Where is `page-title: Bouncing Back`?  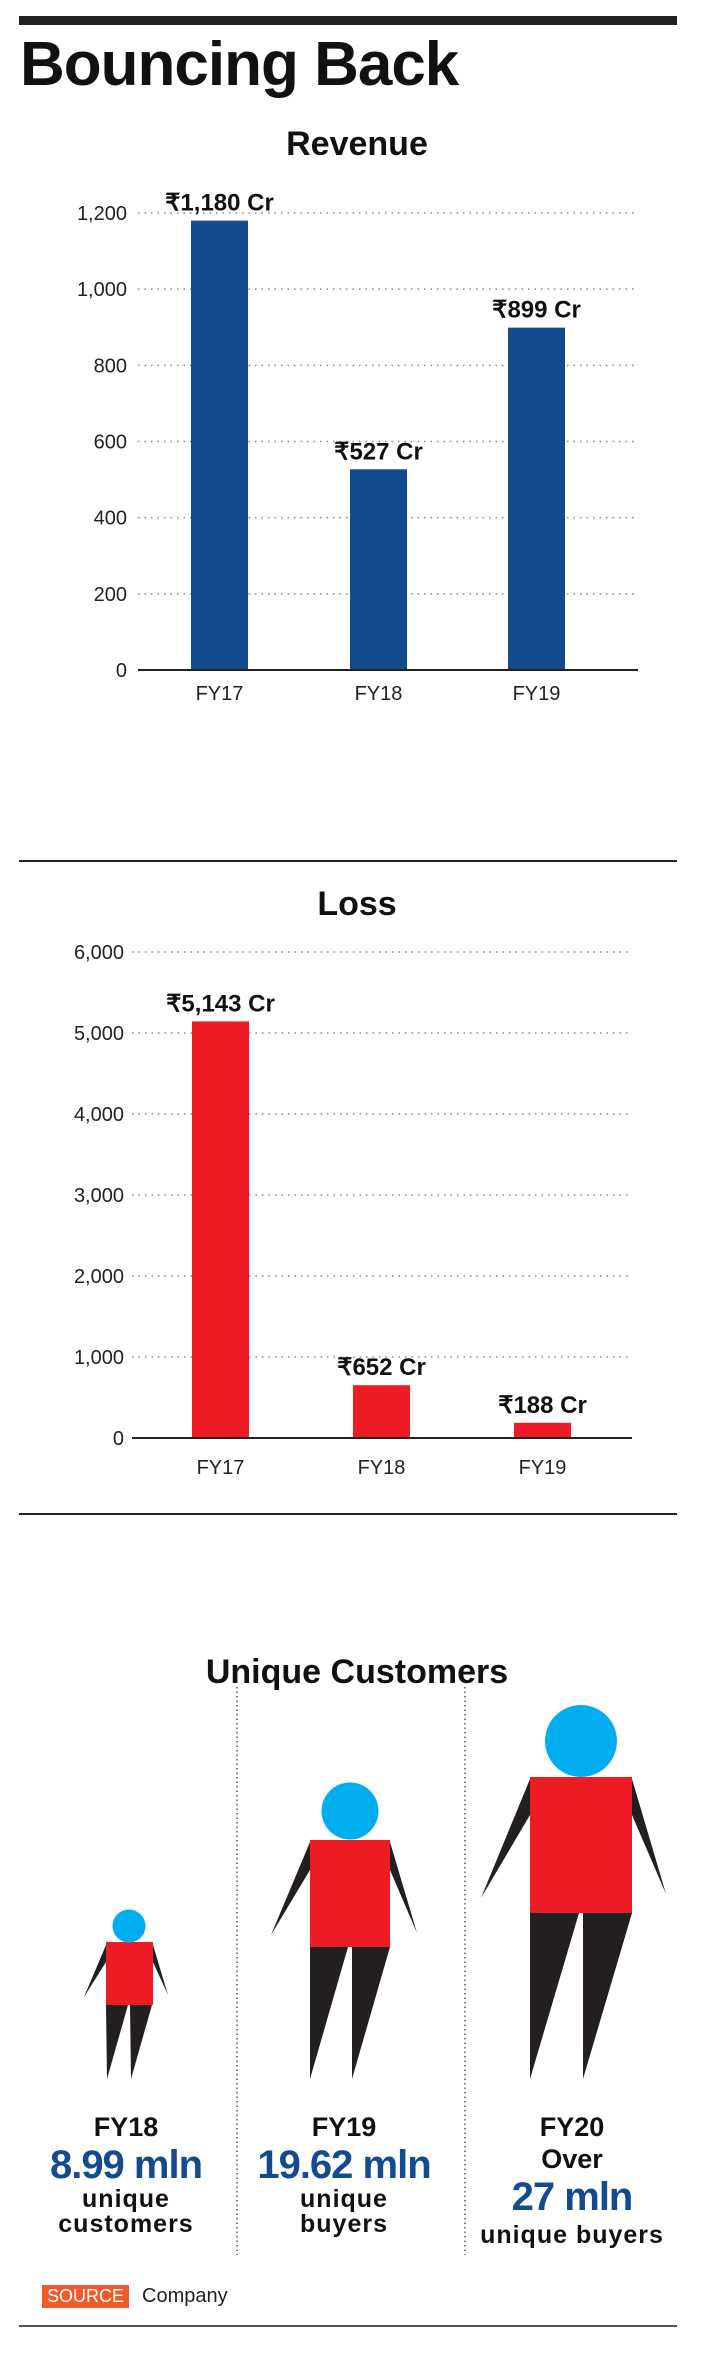
page-title: Bouncing Back is located at coordinates (239, 64).